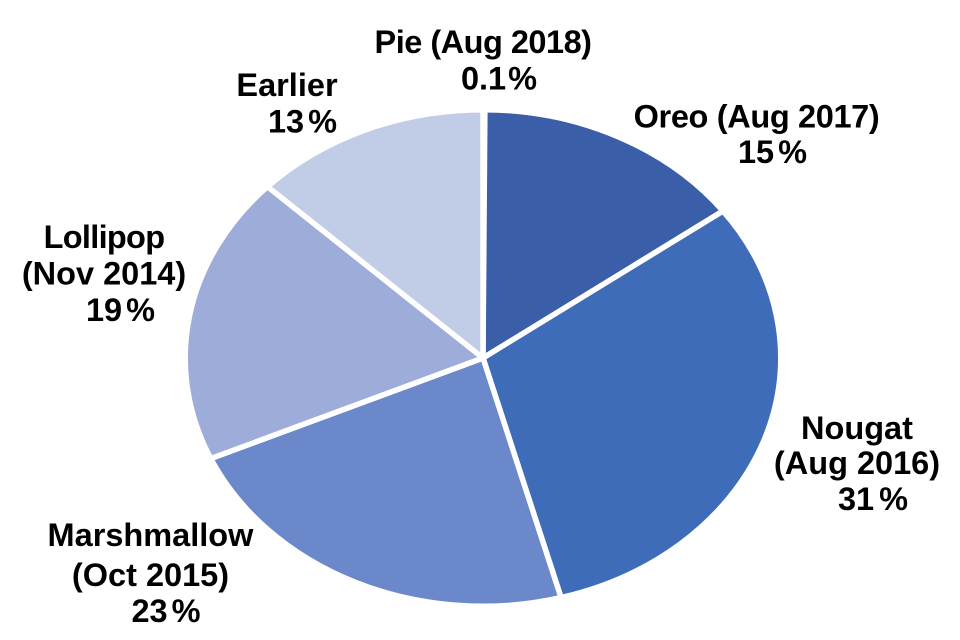 This screenshot has width=960, height=640. I want to click on svg-text: (Oct 2015), so click(150, 575).